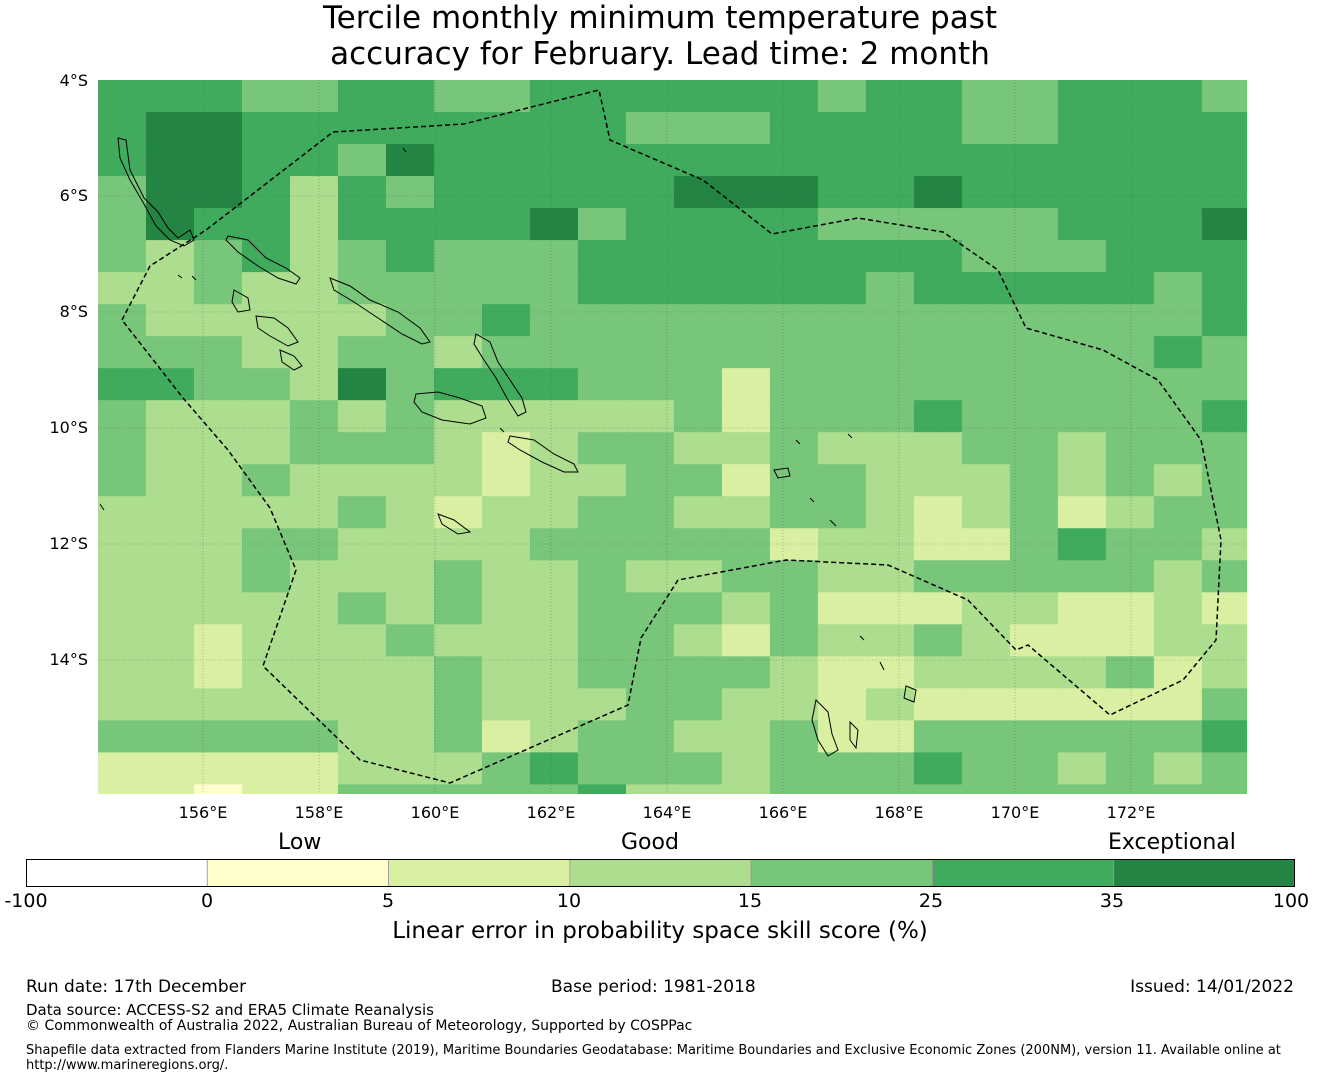  I want to click on lon-label-156e: 156°E, so click(203, 812).